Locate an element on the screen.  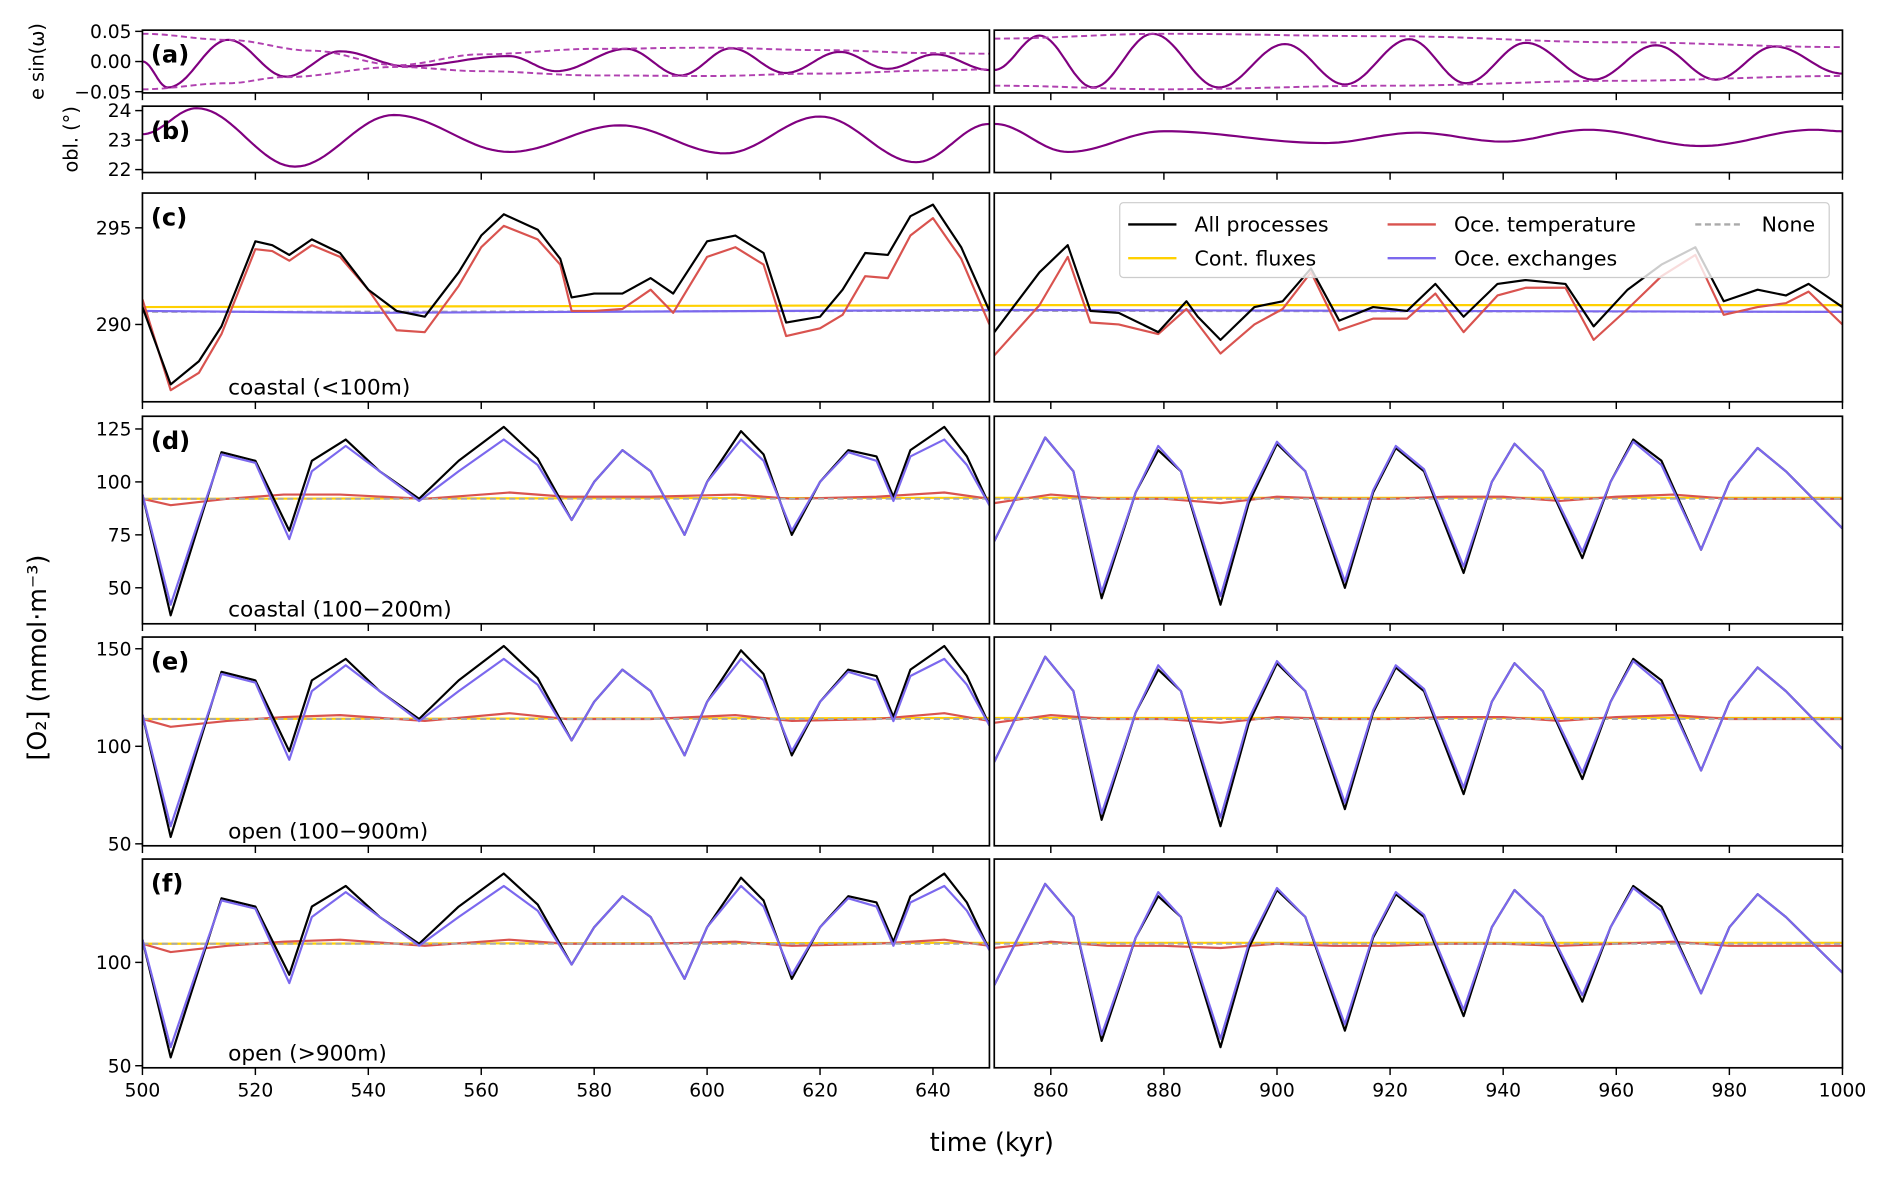
y-axis-label: e sin(ω) is located at coordinates (37, 61).